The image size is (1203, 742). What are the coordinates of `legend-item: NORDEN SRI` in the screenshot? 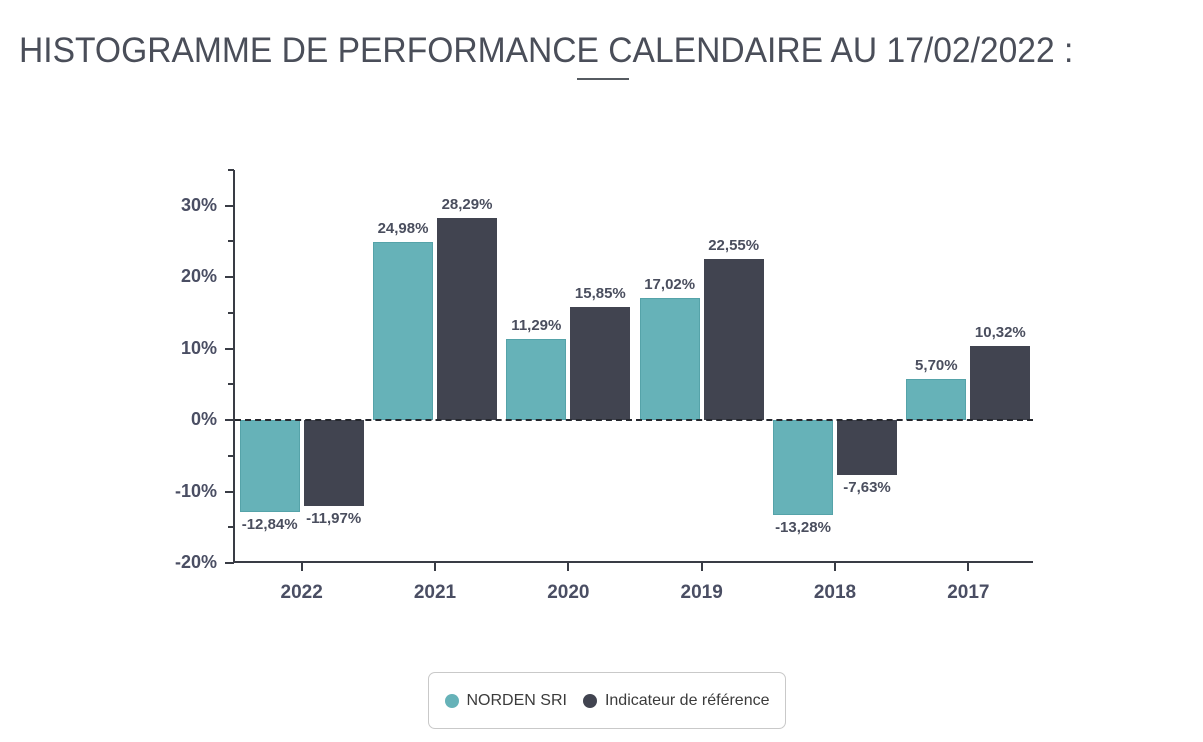 It's located at (505, 700).